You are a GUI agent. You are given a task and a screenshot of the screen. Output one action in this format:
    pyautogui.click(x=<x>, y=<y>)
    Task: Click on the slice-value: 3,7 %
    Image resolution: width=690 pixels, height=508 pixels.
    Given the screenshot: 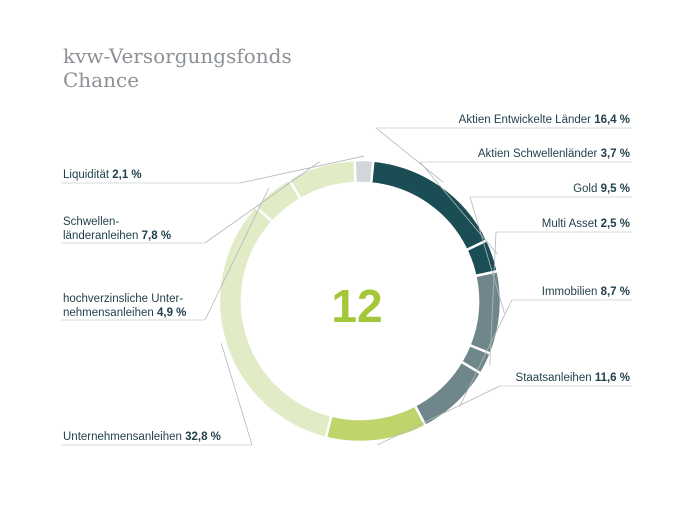 What is the action you would take?
    pyautogui.click(x=615, y=154)
    